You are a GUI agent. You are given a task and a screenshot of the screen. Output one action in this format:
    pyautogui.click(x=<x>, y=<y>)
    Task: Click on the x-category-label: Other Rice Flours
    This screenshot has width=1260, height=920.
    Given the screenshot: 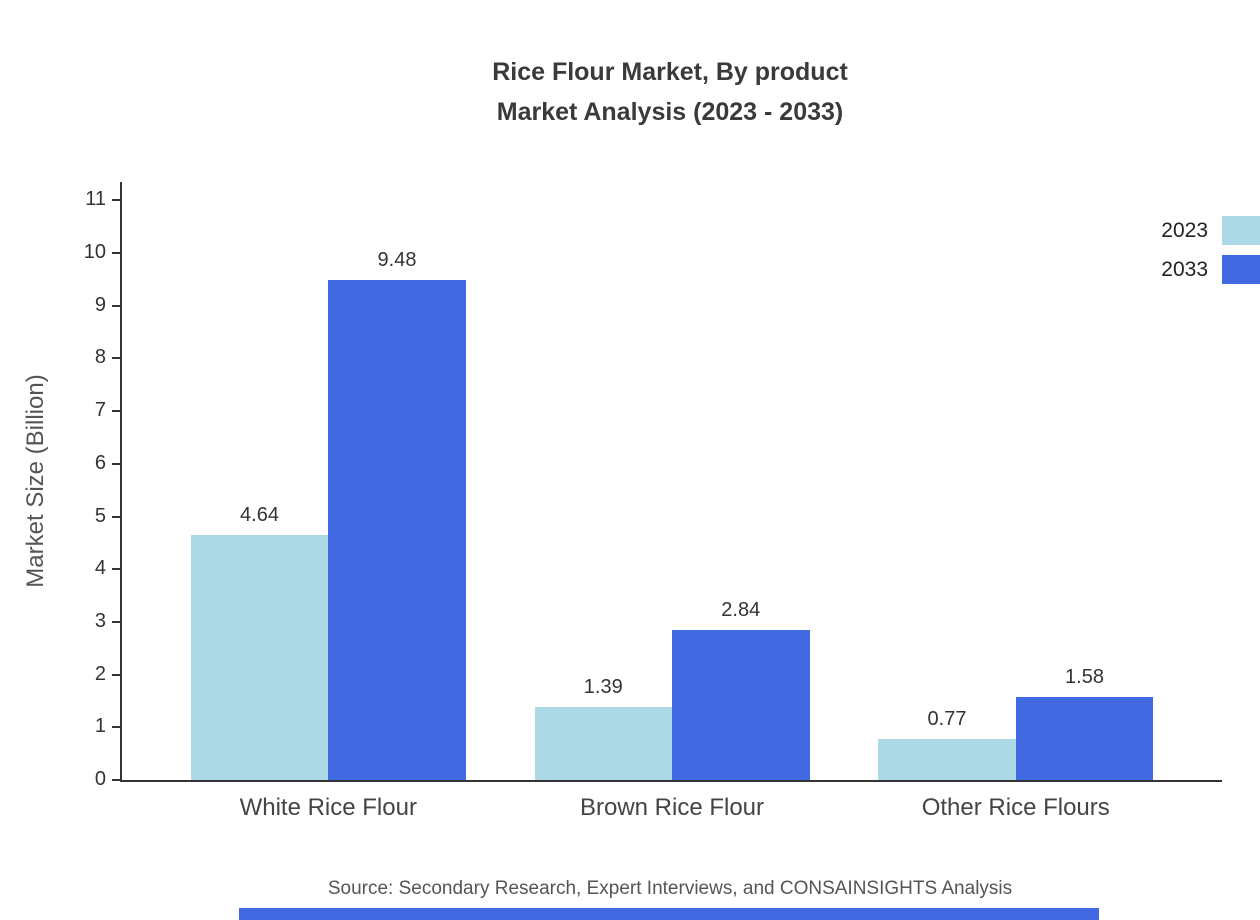 What is the action you would take?
    pyautogui.click(x=1015, y=807)
    